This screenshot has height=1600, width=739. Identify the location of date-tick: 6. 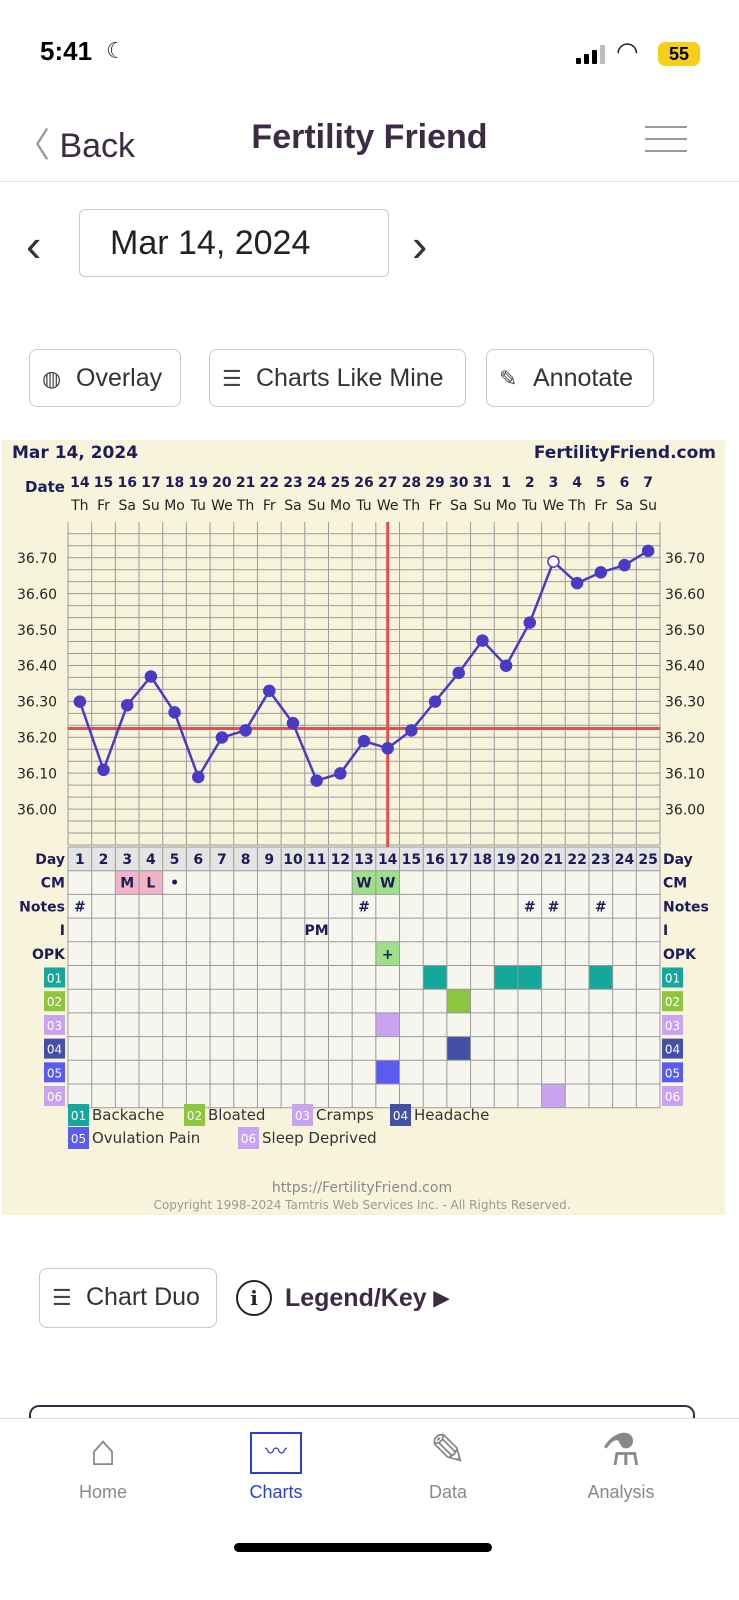
(625, 483).